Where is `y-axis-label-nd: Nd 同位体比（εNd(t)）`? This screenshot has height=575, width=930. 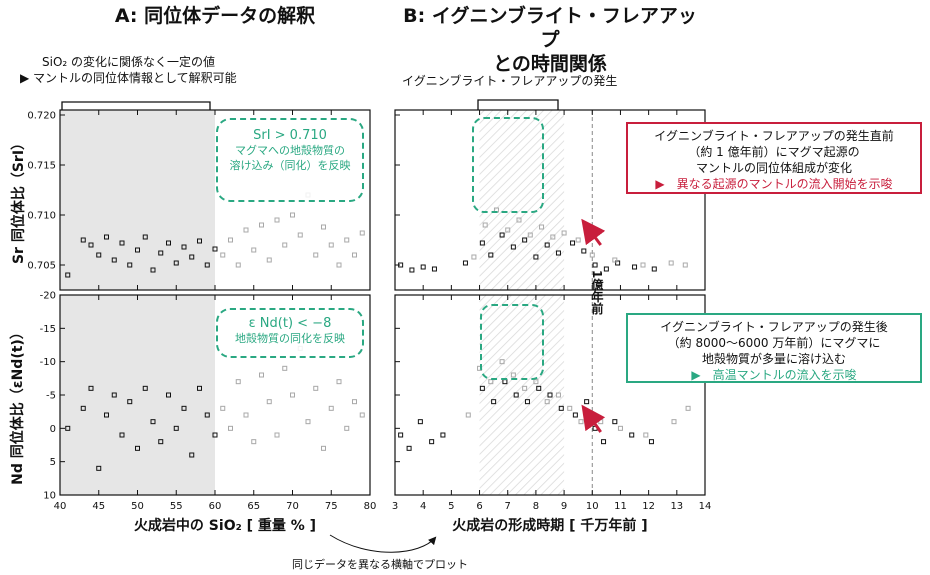 y-axis-label-nd: Nd 同位体比（εNd(t)） is located at coordinates (18, 405).